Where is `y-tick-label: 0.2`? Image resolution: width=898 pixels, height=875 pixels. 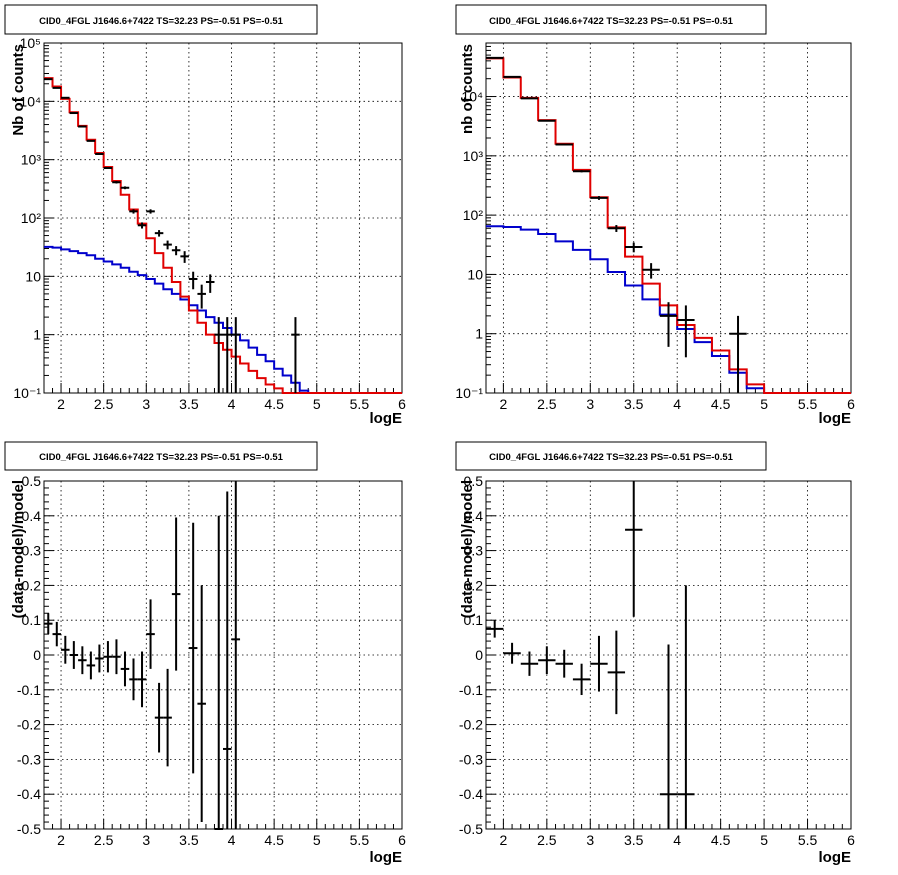
y-tick-label: 0.2 is located at coordinates (32, 585).